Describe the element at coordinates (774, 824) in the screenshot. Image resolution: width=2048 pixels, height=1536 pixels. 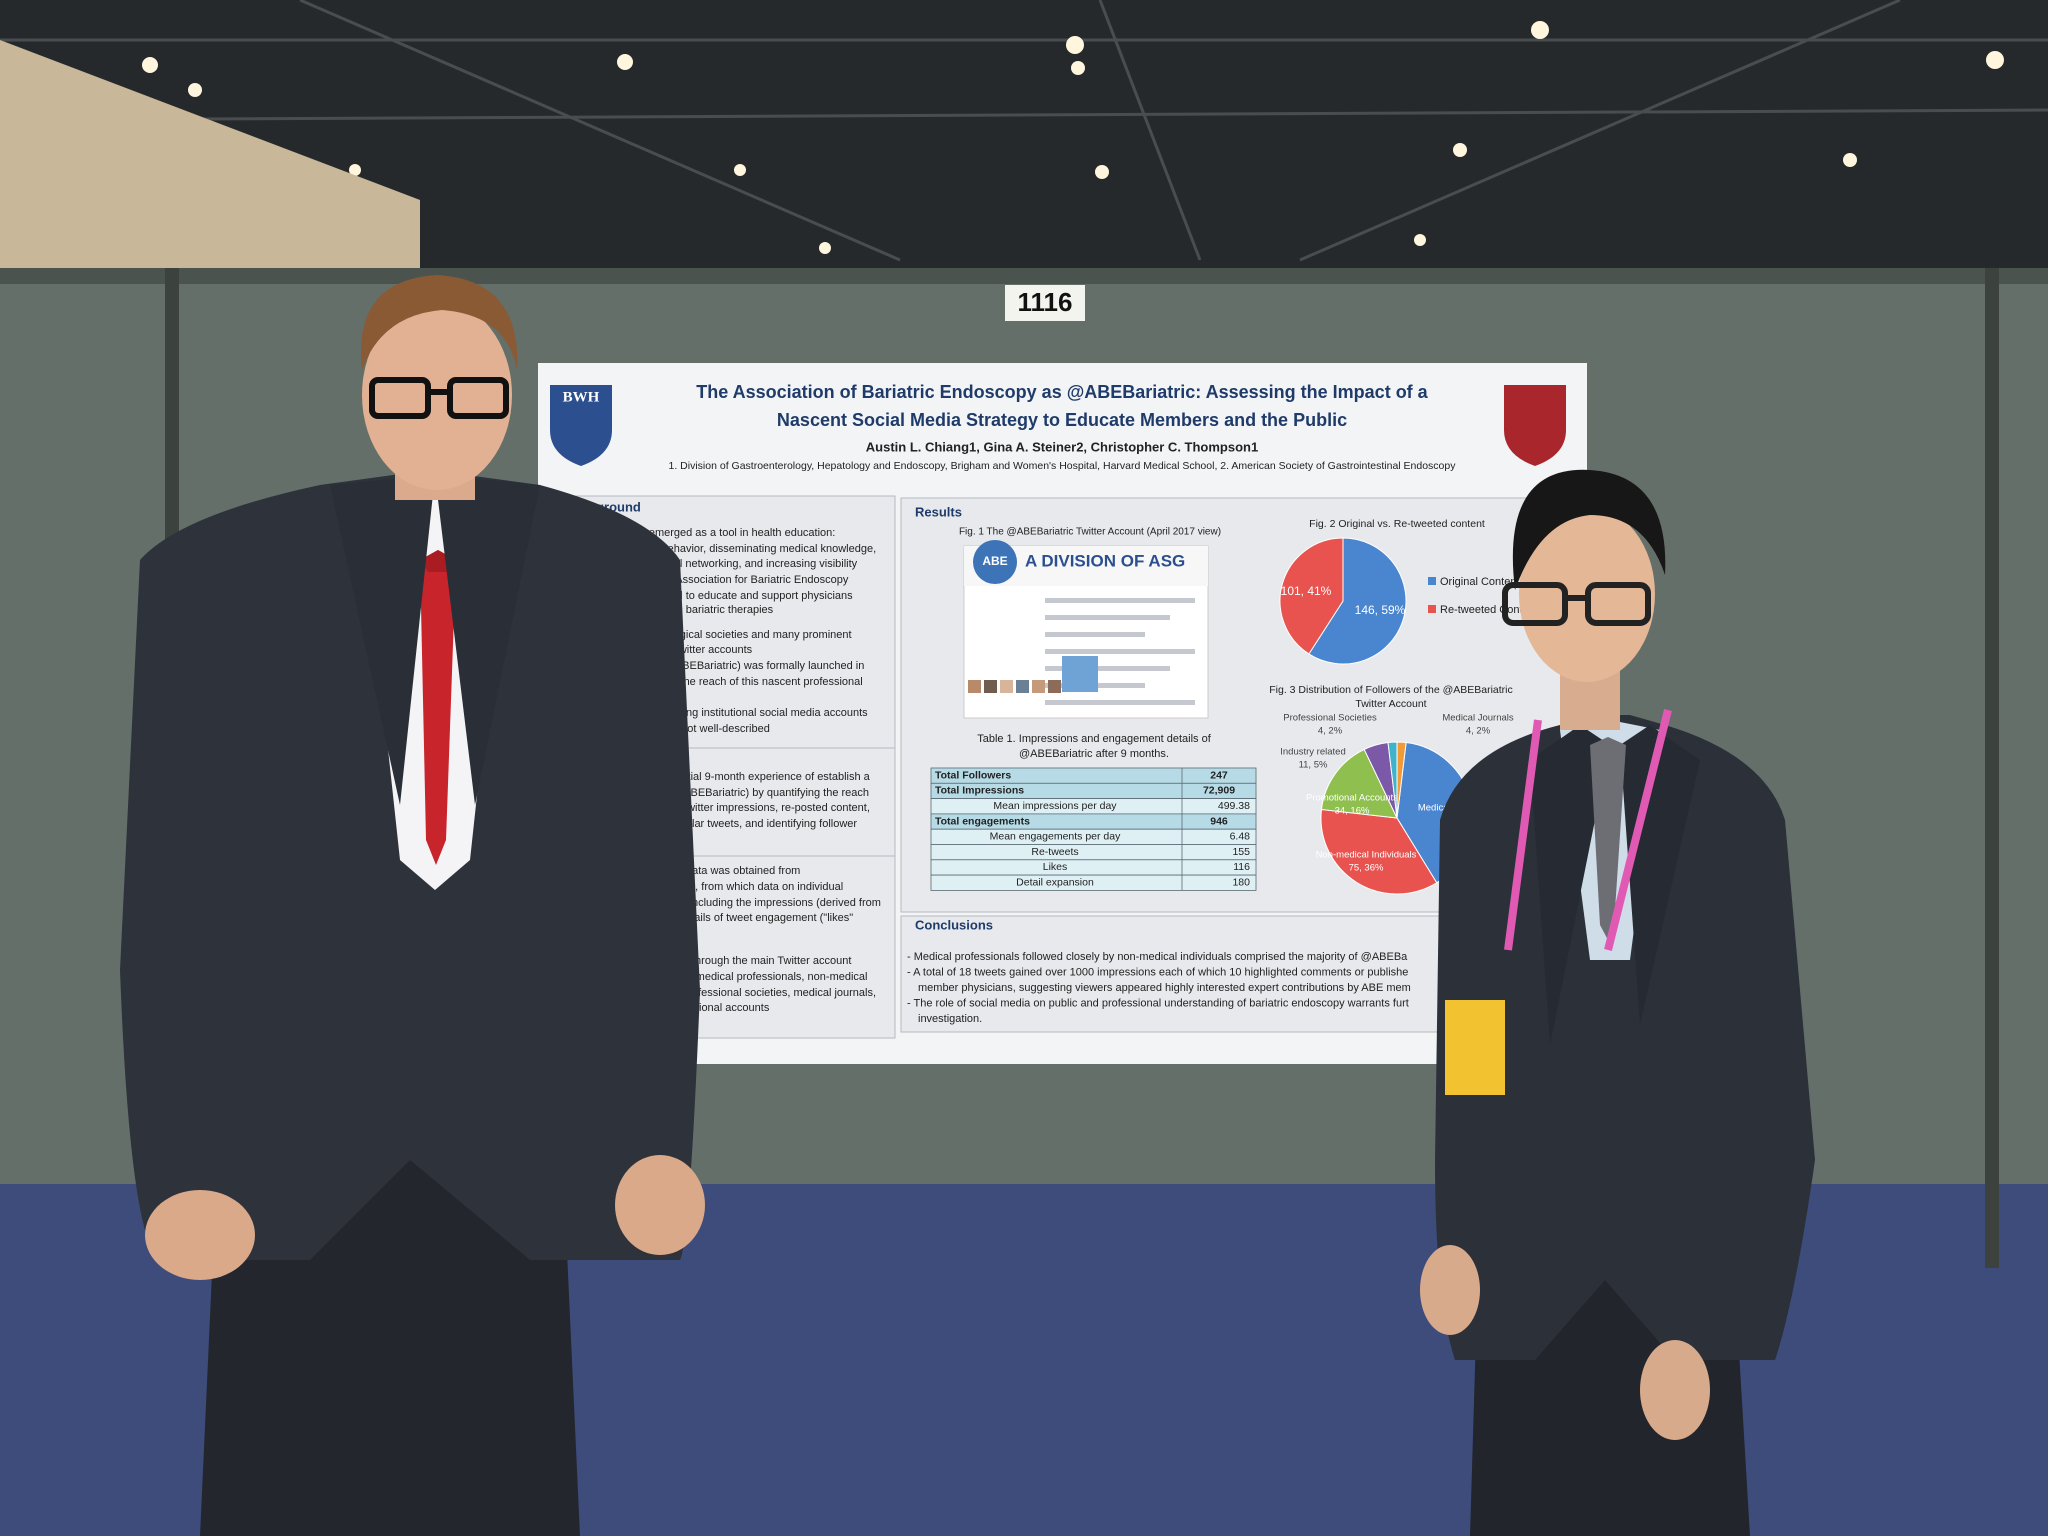
I see `background-line: lar tweets, and identifying follower` at that location.